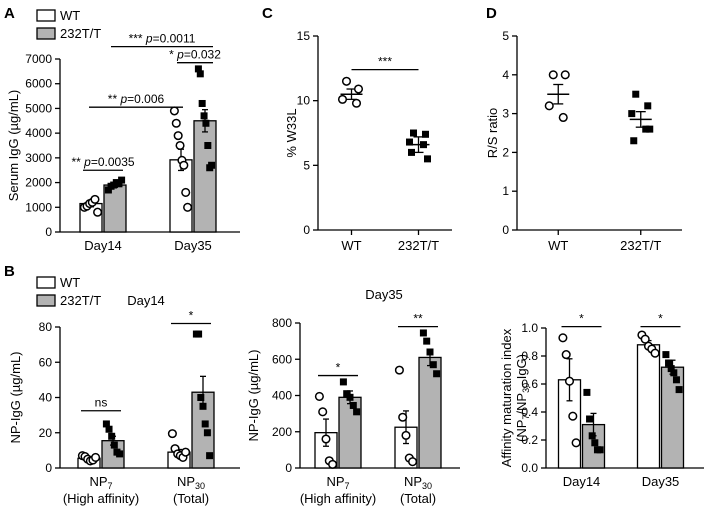 The height and width of the screenshot is (510, 709). I want to click on chart-b3-x-label-0: Day14, so click(582, 481).